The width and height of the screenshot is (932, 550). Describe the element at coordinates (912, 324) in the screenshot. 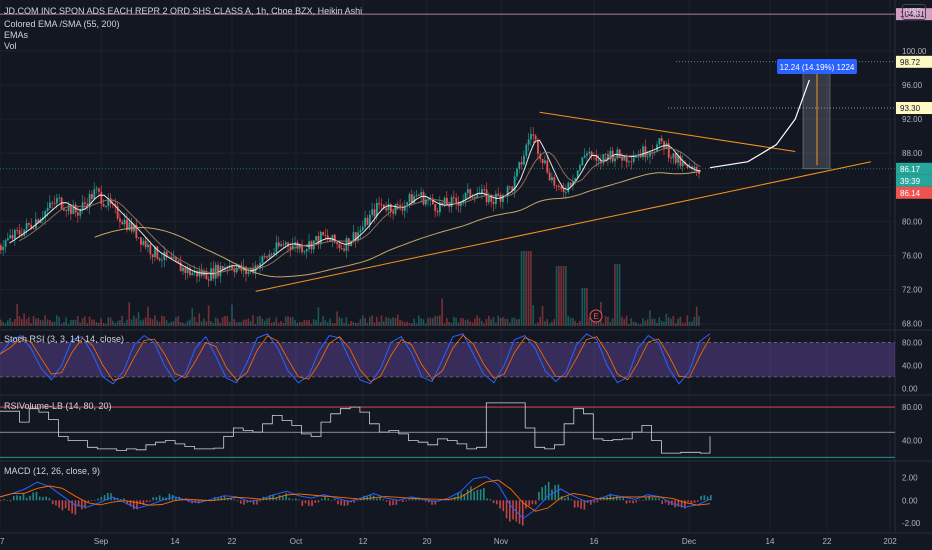

I see `price-axis-tick: 68.00` at that location.